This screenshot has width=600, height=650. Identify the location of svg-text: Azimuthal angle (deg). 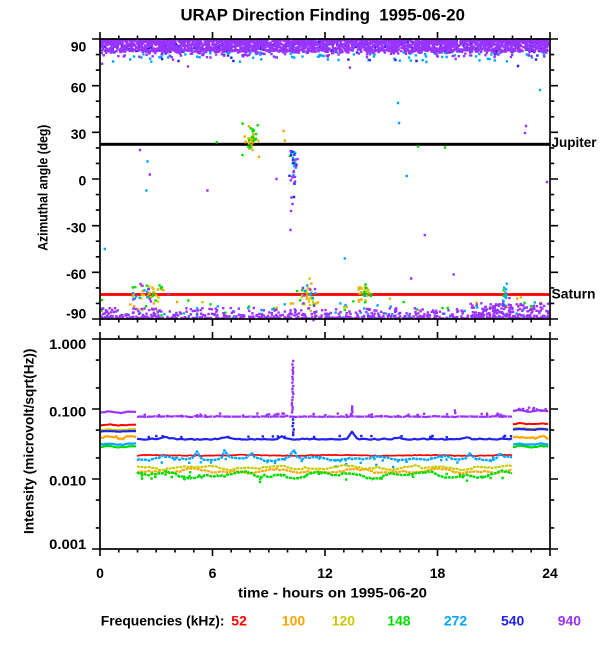
(43, 188).